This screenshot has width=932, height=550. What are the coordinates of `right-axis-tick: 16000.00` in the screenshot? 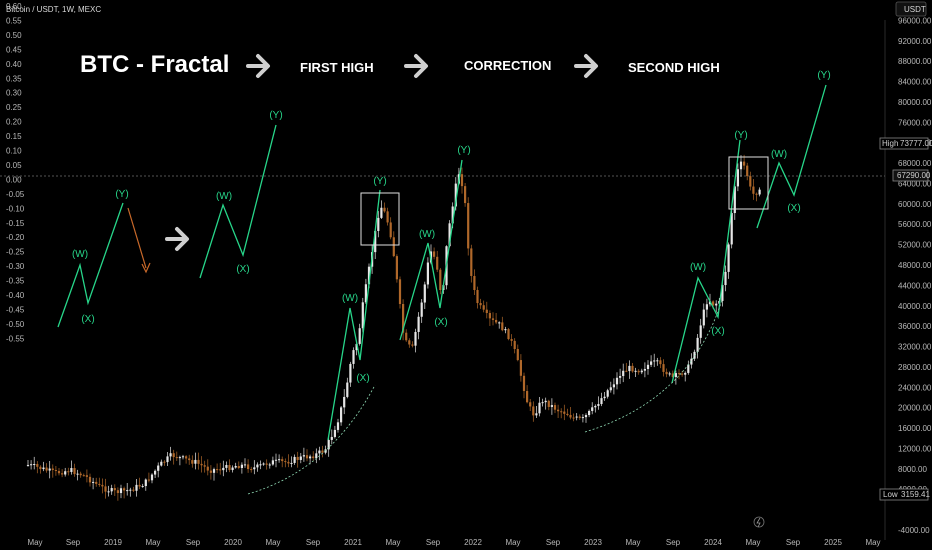 It's located at (915, 428).